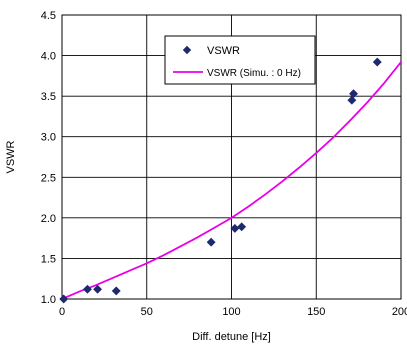 This screenshot has height=347, width=407. Describe the element at coordinates (48, 300) in the screenshot. I see `y-tick-label: 1.0` at that location.